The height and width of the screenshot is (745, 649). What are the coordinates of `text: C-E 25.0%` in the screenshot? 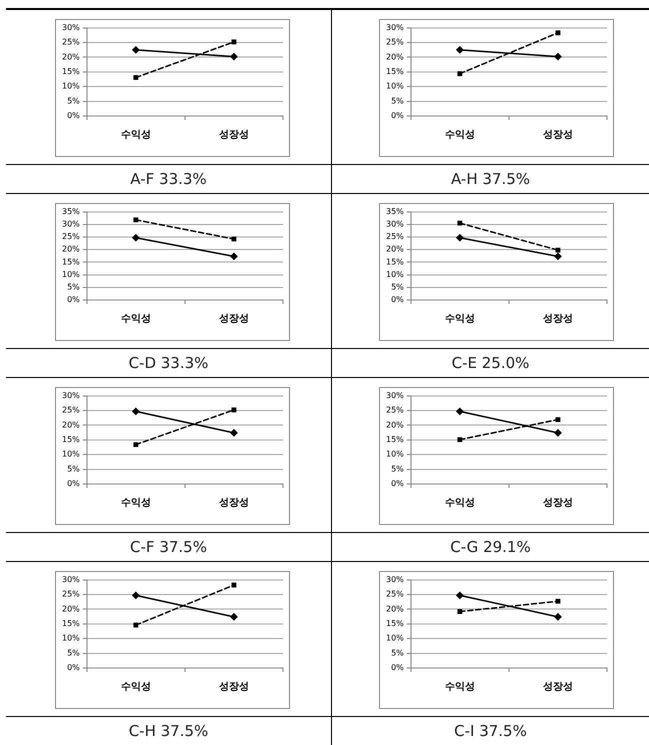 It's located at (490, 363).